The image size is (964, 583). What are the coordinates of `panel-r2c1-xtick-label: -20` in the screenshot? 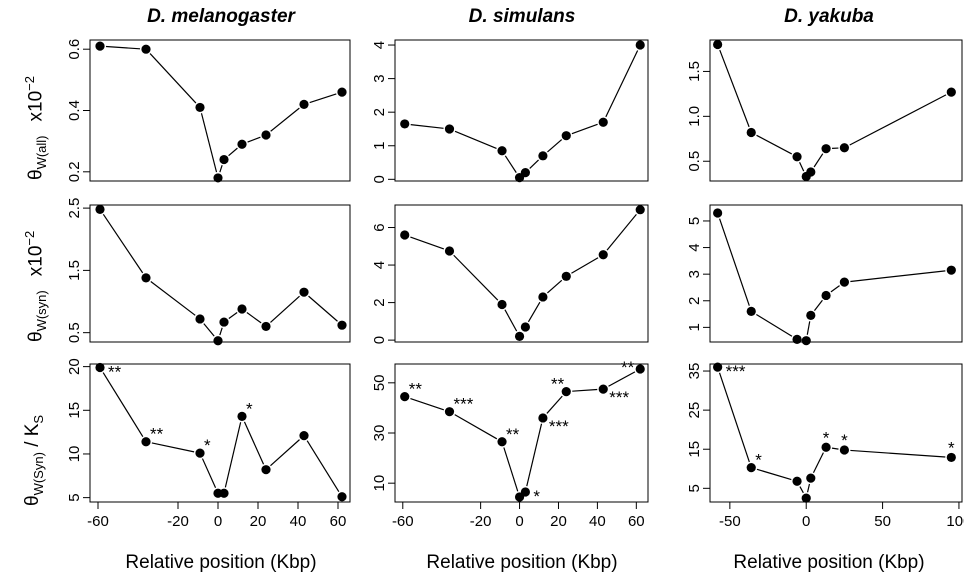 It's located at (481, 521).